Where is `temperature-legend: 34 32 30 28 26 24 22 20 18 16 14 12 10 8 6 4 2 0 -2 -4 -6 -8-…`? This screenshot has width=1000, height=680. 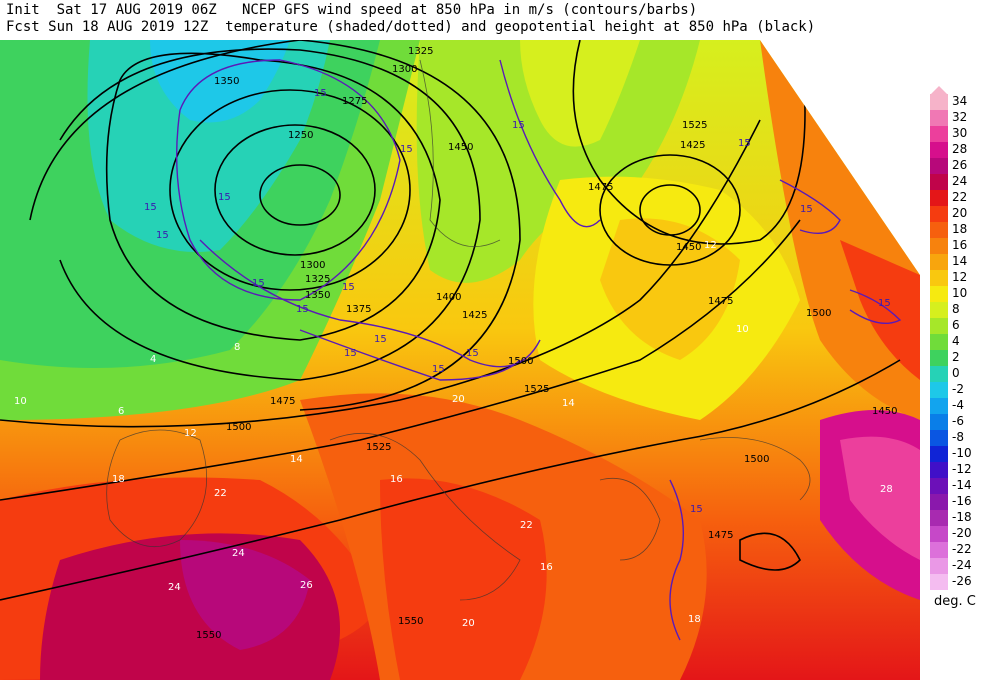 temperature-legend: 34 32 30 28 26 24 22 20 18 16 14 12 10 8 6 4 2 0 -2 -4 -6 -8-… is located at coordinates (964, 346).